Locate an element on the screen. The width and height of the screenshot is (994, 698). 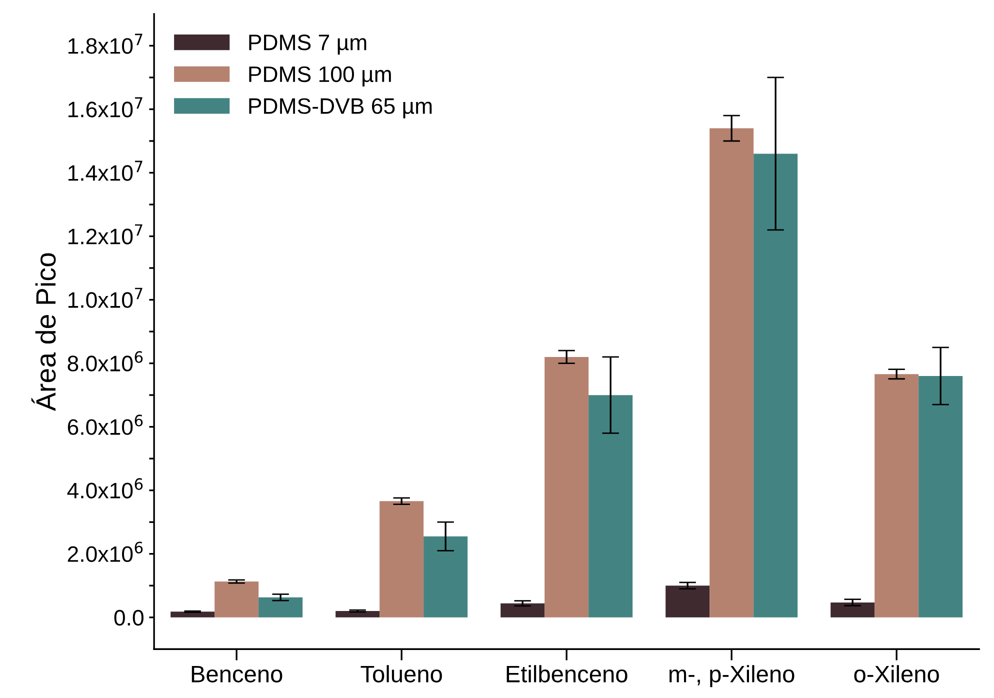
legend-label: PDMS 100 µm is located at coordinates (320, 76).